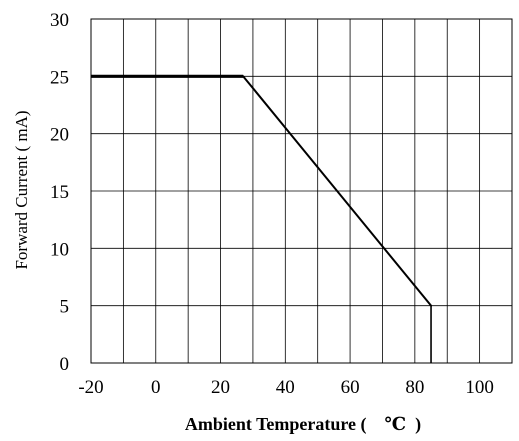 The image size is (519, 441). I want to click on x-tick-label: 20, so click(220, 387).